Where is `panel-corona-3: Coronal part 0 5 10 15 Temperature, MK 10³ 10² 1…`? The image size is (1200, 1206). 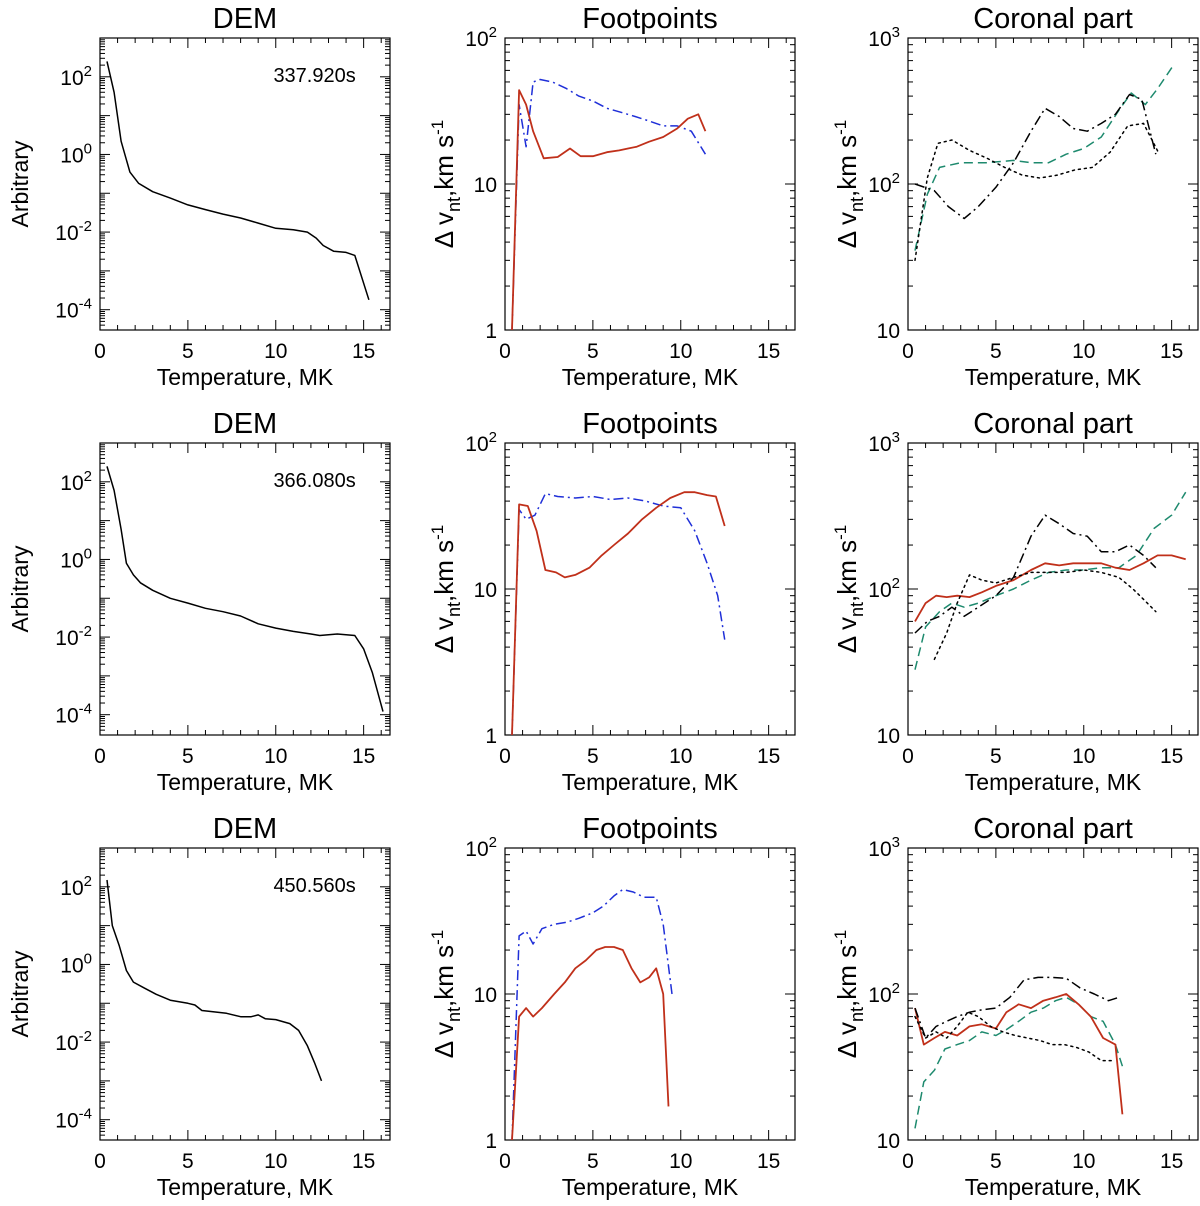 panel-corona-3: Coronal part 0 5 10 15 Temperature, MK 10³ 10² 1… is located at coordinates (1015, 1006).